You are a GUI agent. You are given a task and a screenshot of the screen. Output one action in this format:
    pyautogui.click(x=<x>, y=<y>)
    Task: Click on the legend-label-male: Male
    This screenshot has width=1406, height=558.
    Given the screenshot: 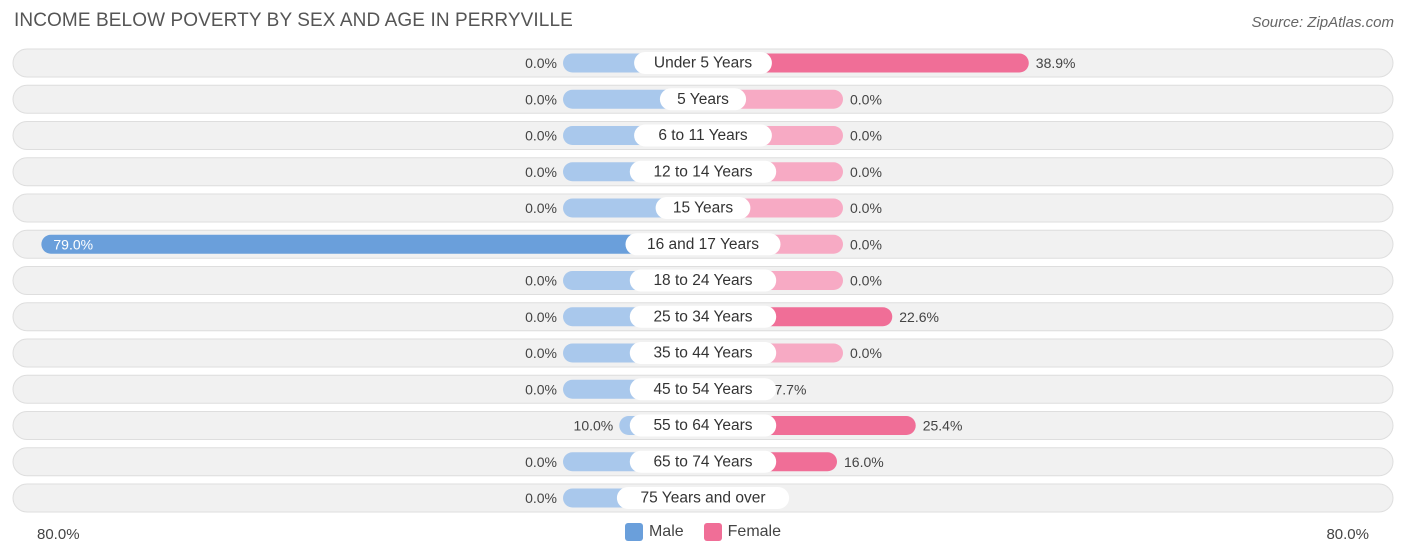 What is the action you would take?
    pyautogui.click(x=666, y=531)
    